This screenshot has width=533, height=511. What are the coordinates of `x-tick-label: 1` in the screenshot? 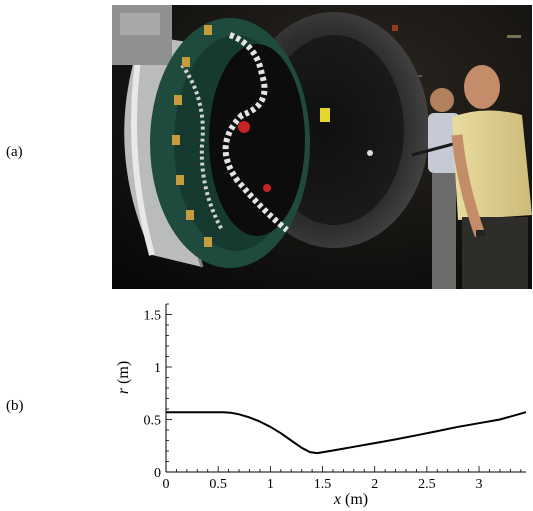 It's located at (270, 484).